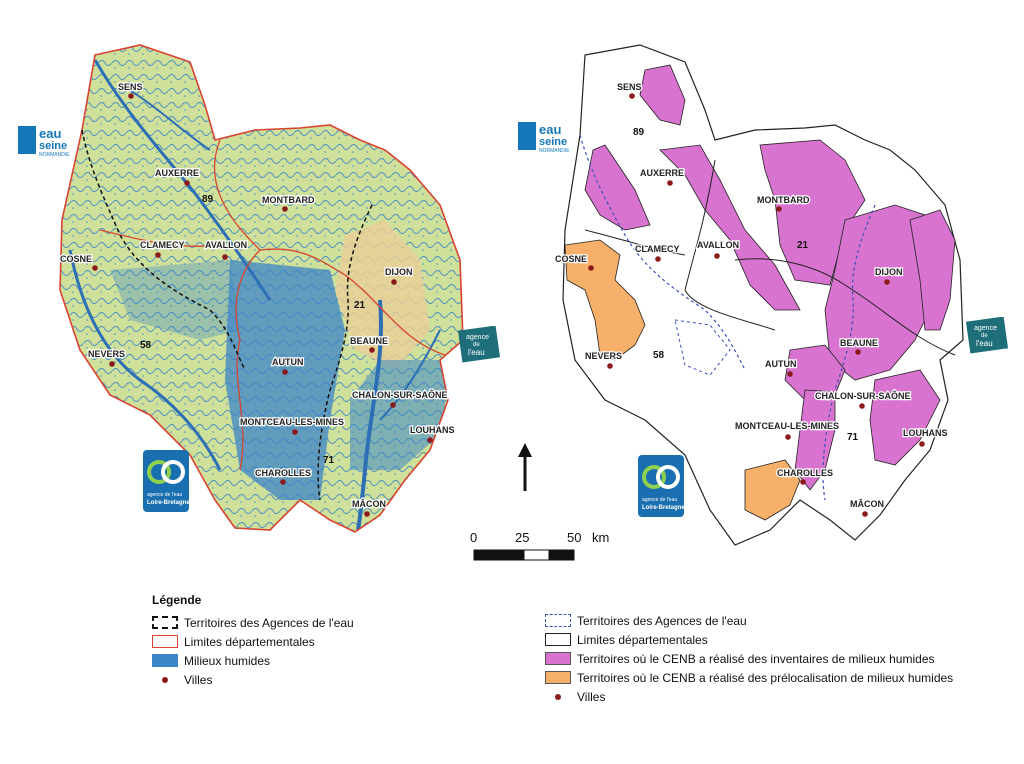 The width and height of the screenshot is (1024, 764). What do you see at coordinates (369, 341) in the screenshot?
I see `city-label: BEAUNE` at bounding box center [369, 341].